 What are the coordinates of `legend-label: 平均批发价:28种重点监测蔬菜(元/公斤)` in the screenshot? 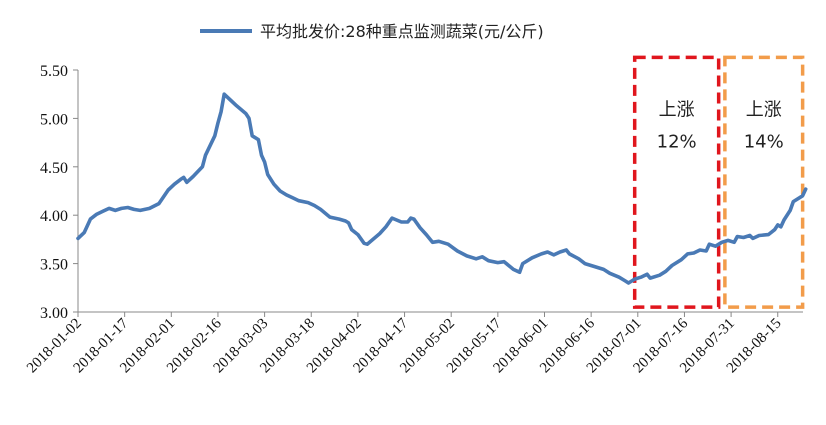 It's located at (402, 31).